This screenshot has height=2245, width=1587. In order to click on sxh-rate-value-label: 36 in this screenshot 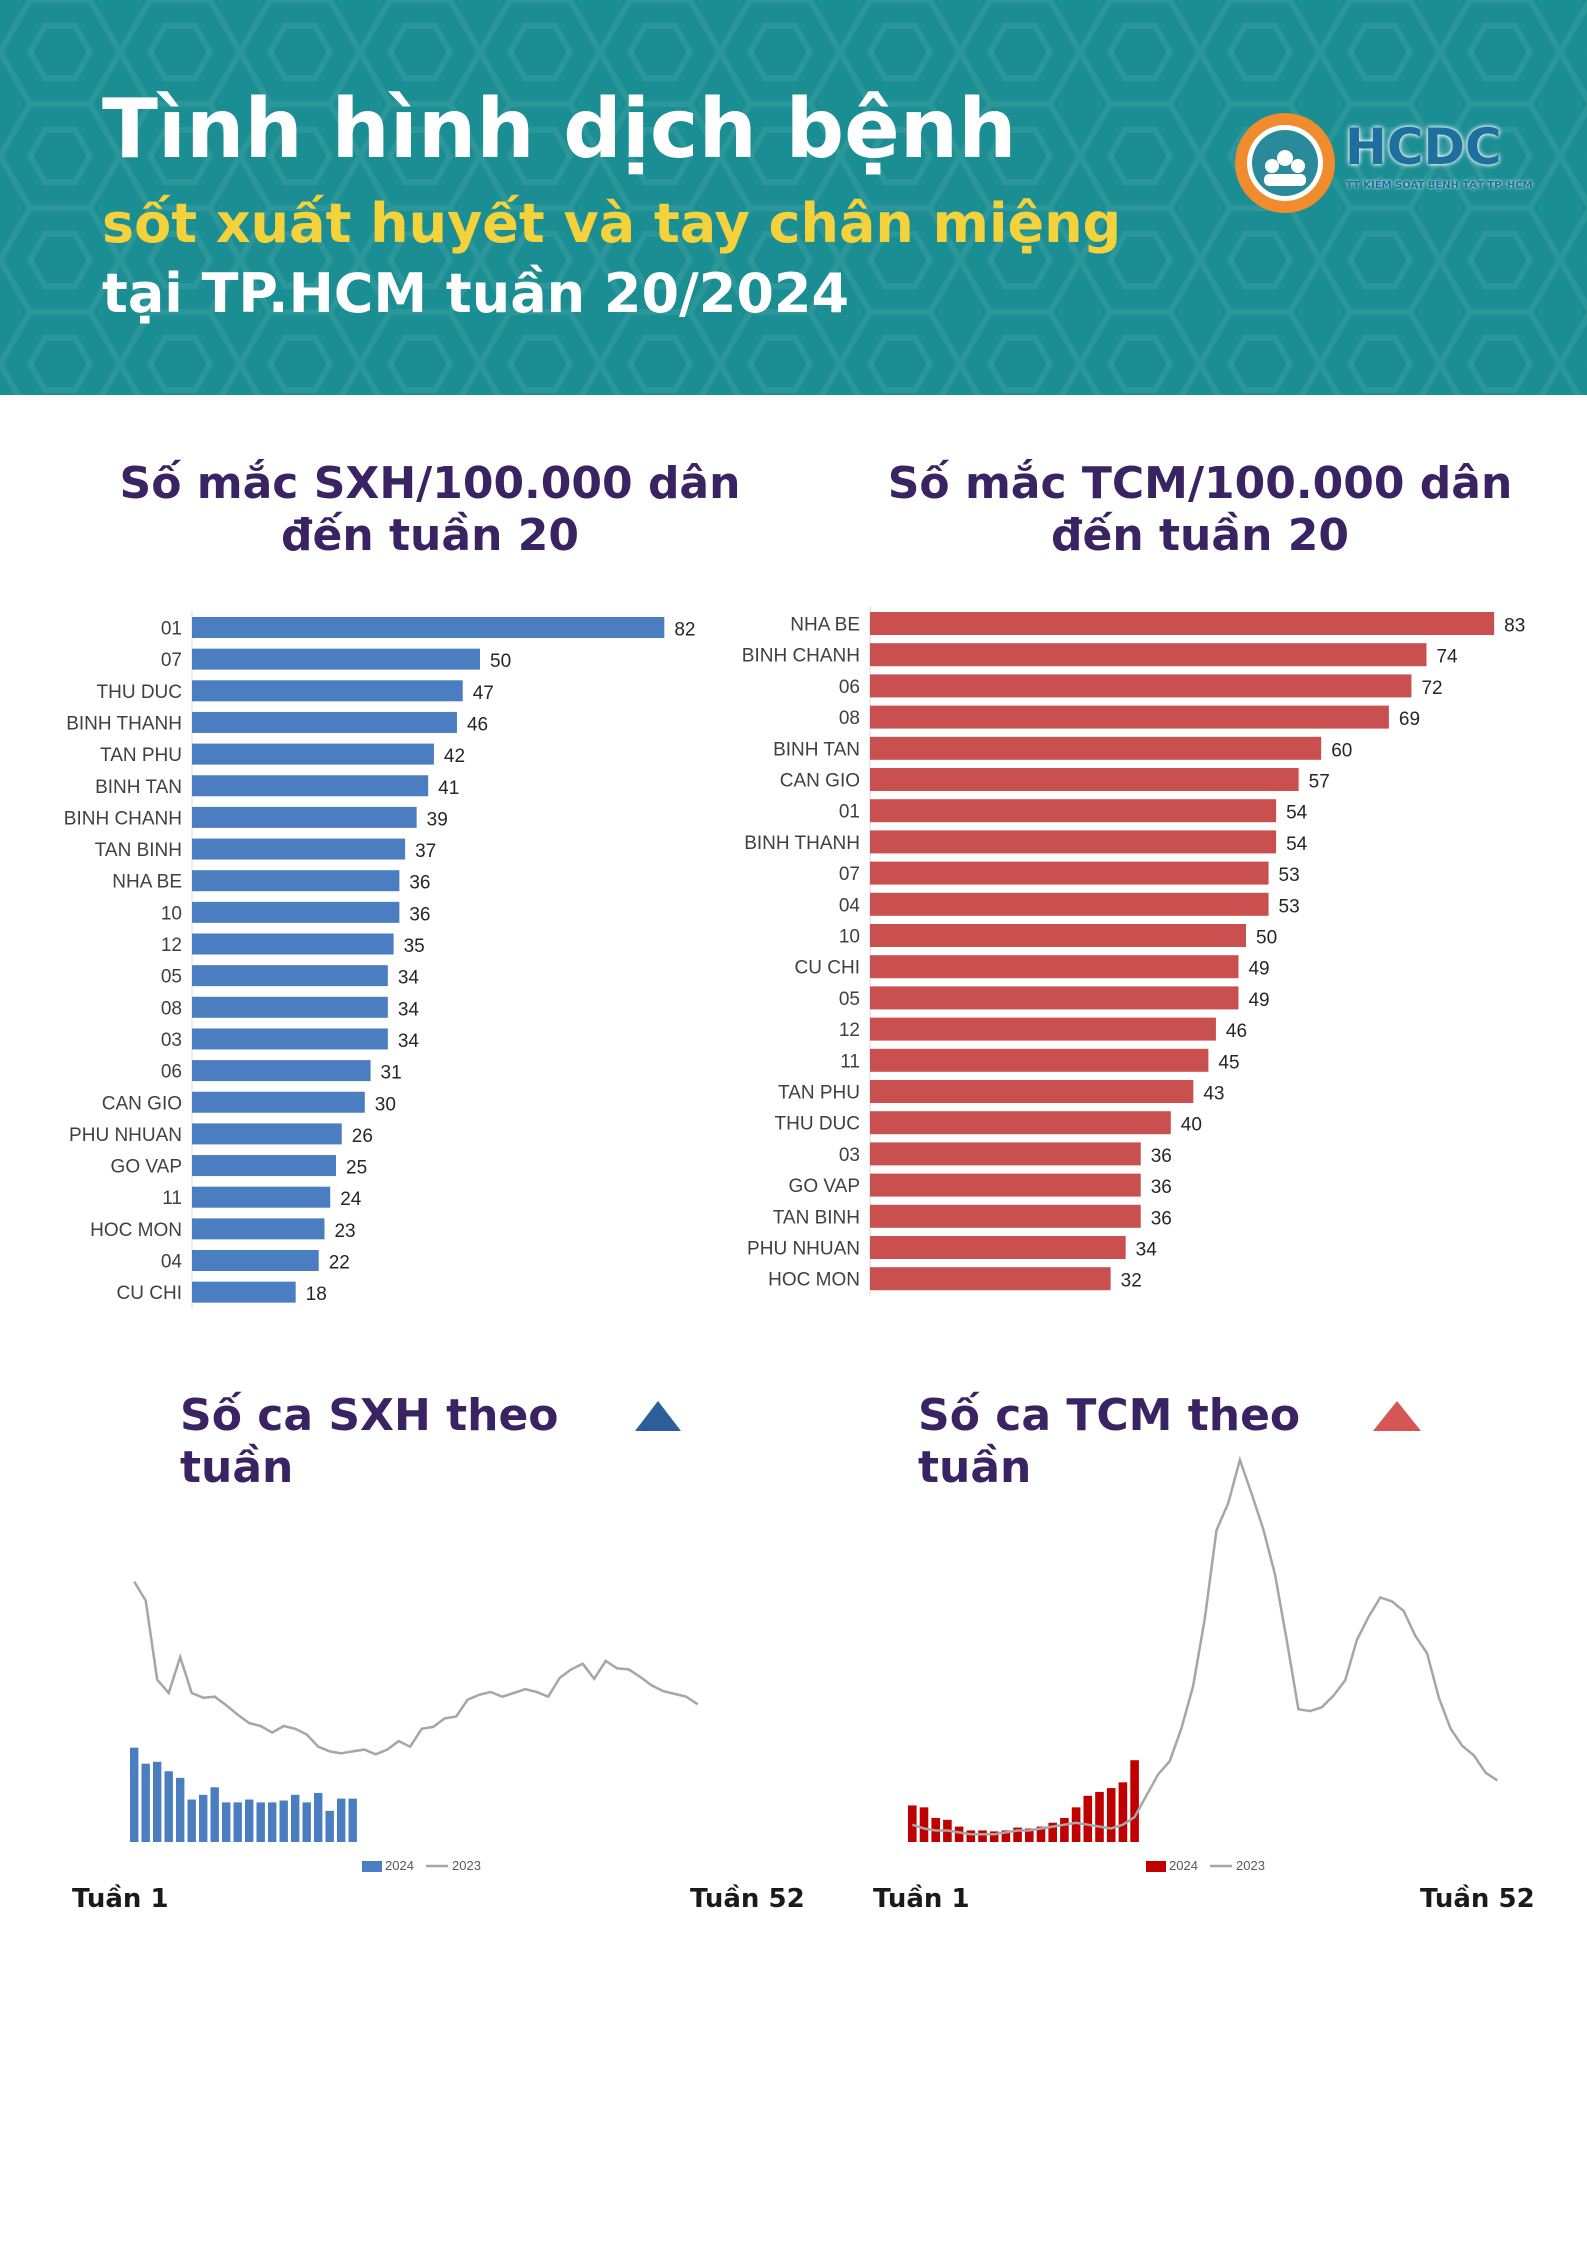, I will do `click(419, 914)`.